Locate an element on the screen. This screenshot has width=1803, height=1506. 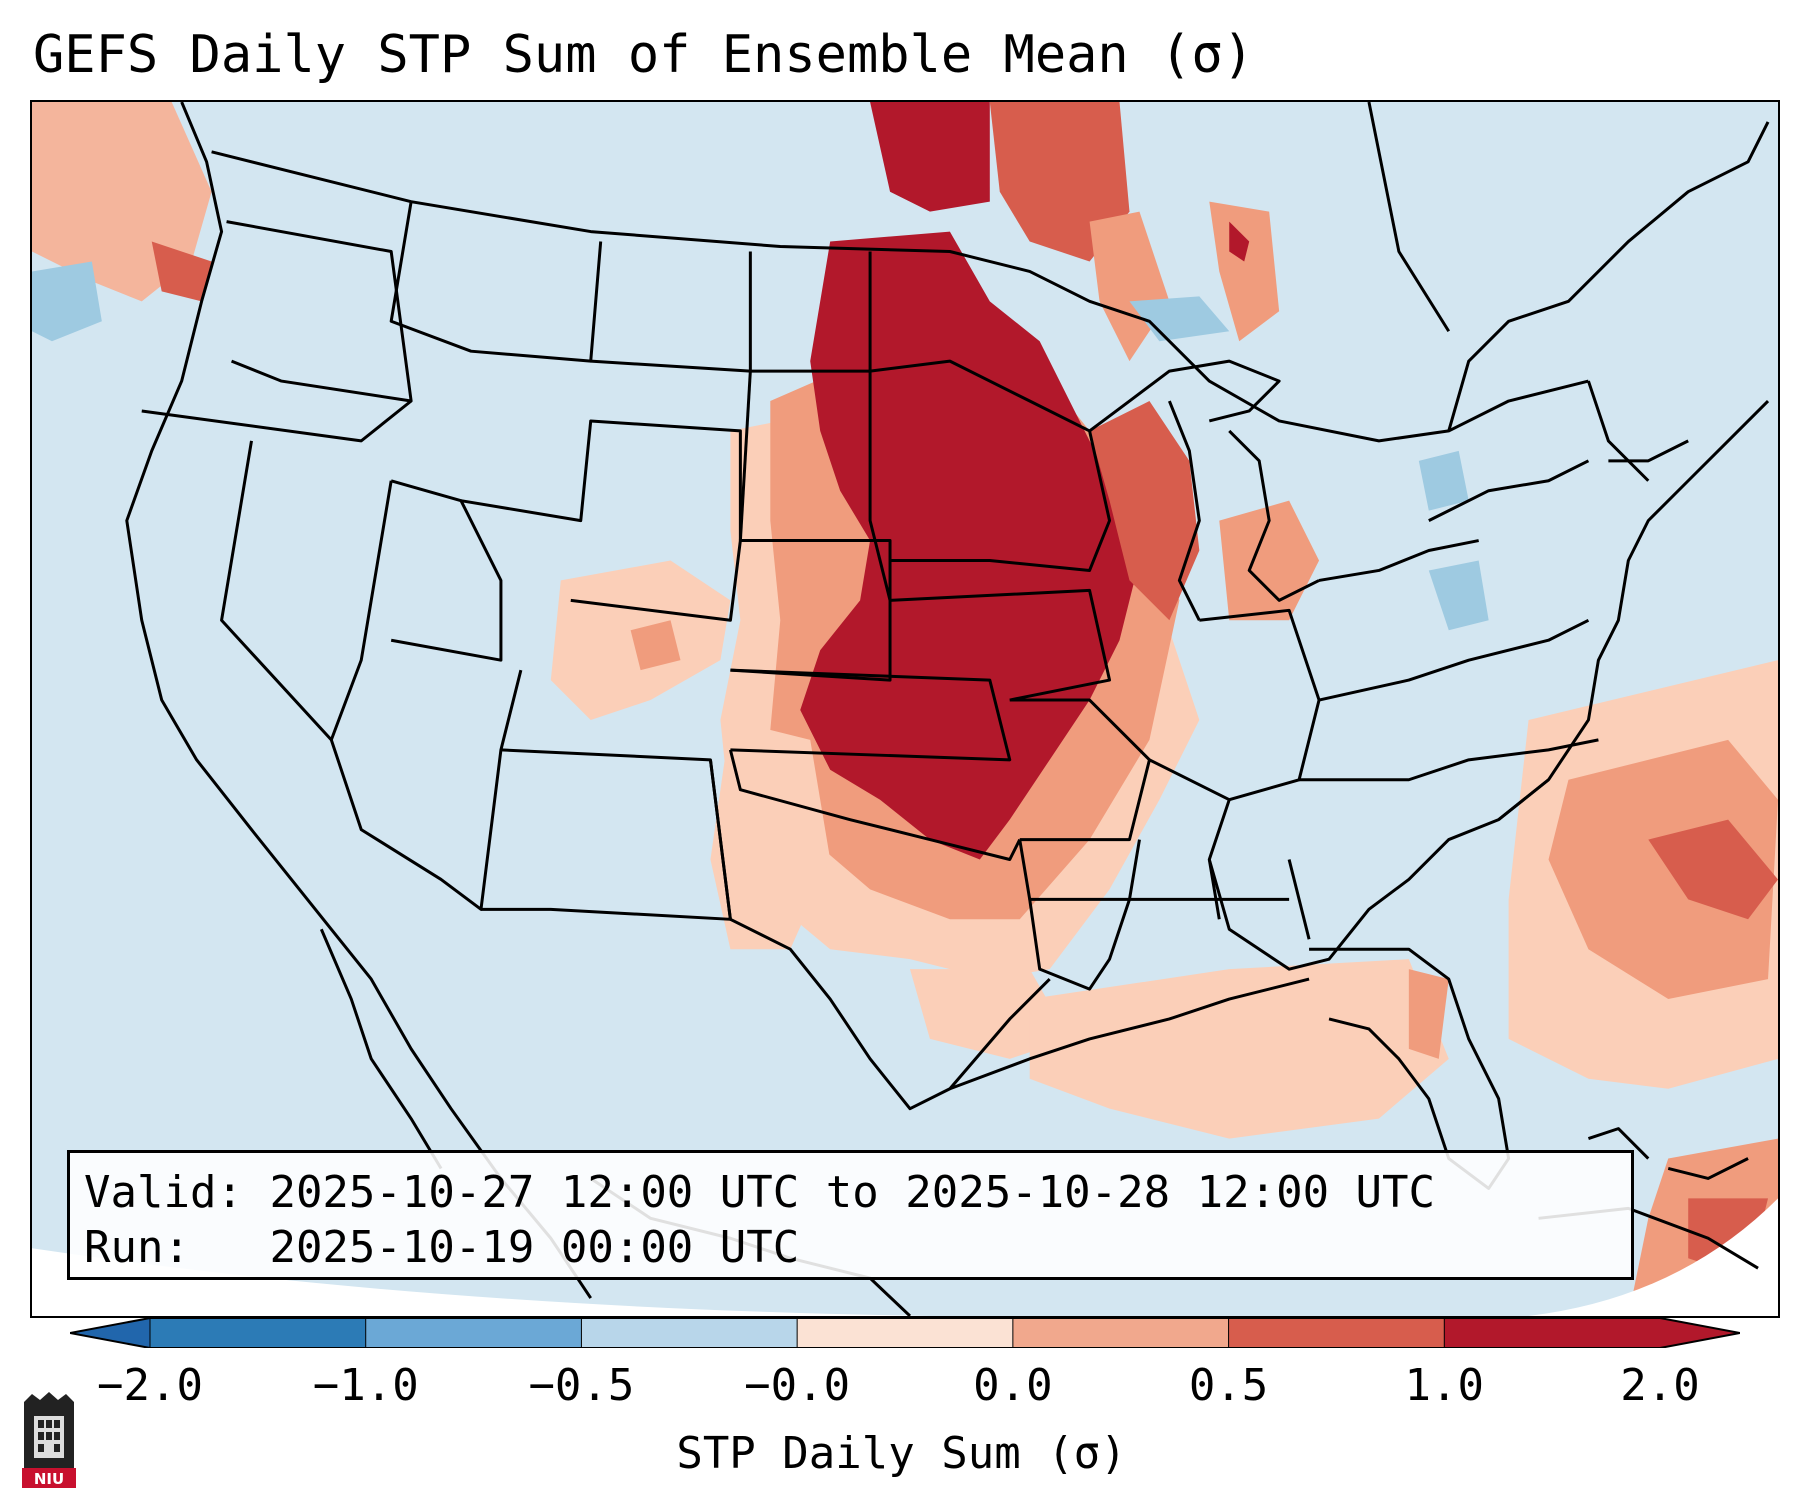
logo-text: NIU is located at coordinates (49, 1479).